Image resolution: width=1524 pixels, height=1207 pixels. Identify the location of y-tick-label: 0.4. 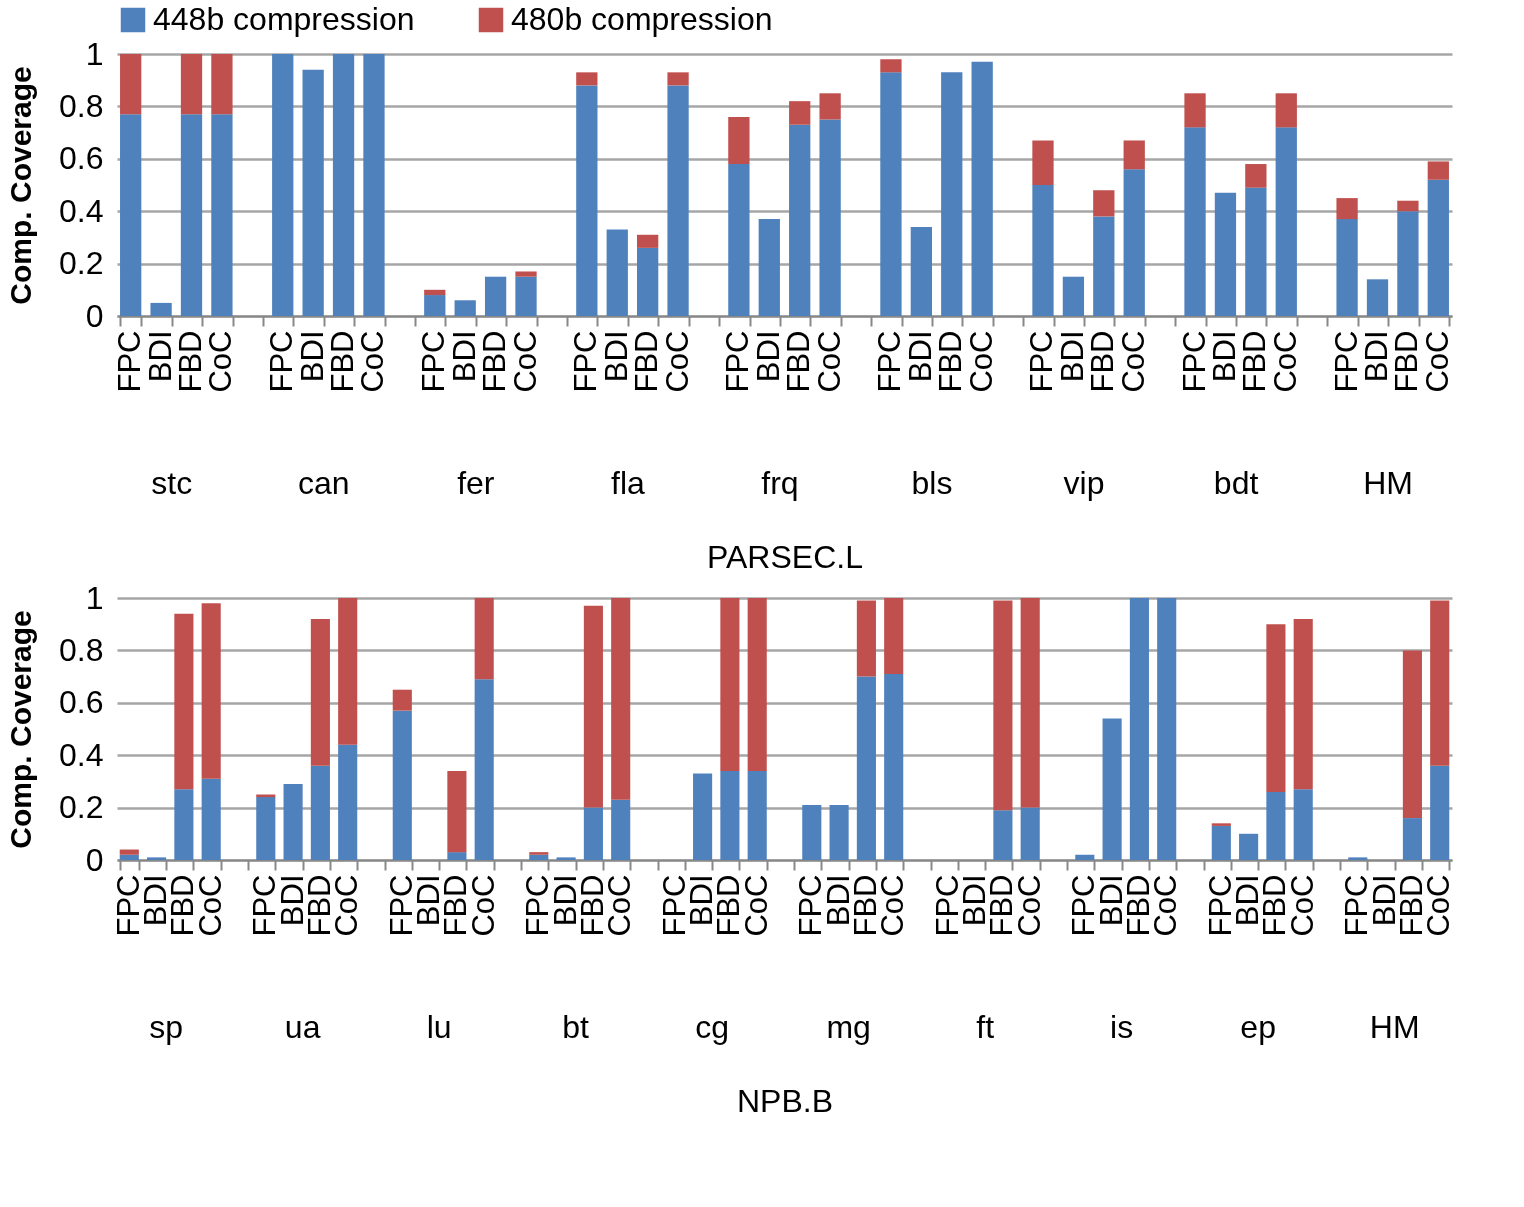
(81, 210).